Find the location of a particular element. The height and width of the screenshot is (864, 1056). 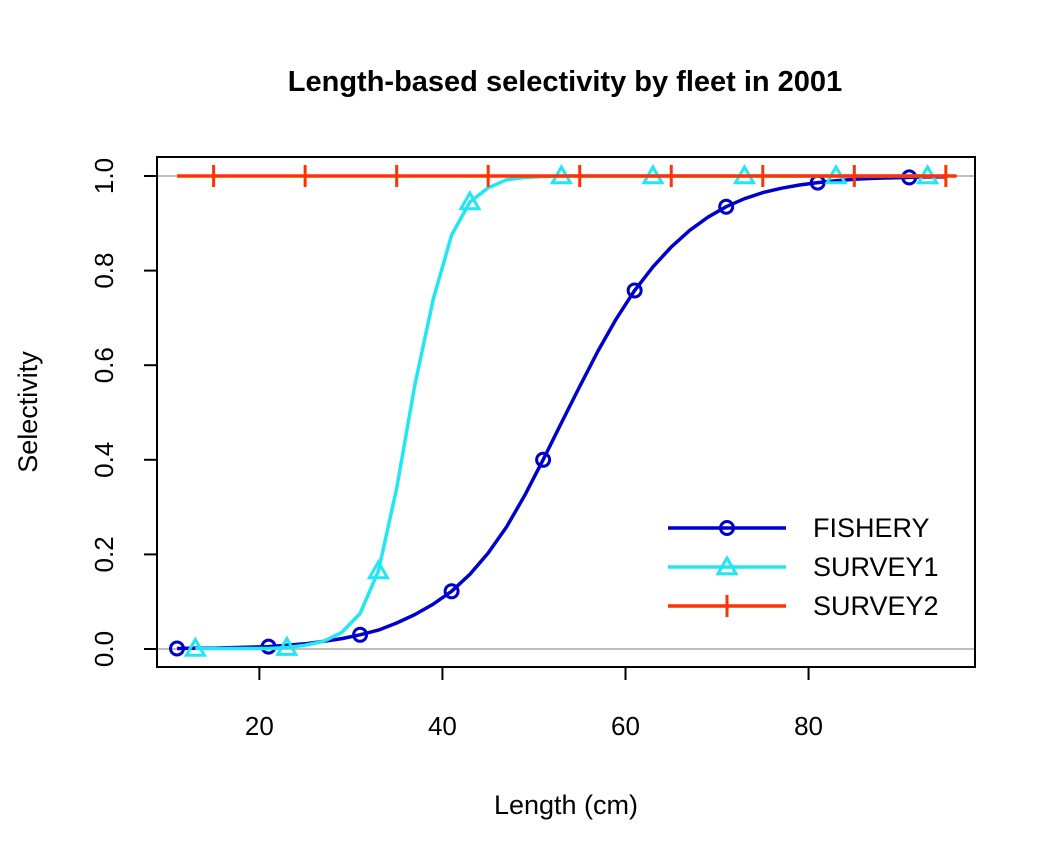

y-axis: 0.0 0.2 0.4 0.6 0.8 1.0 is located at coordinates (123, 412).